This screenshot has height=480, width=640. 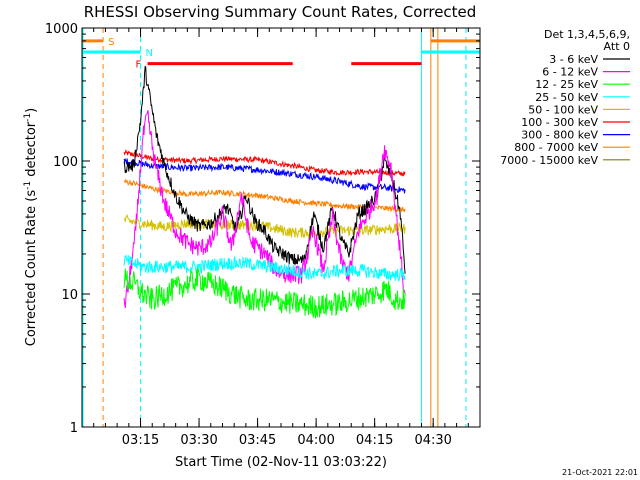 What do you see at coordinates (566, 97) in the screenshot?
I see `legend-entry-label: 25 - 50 keV` at bounding box center [566, 97].